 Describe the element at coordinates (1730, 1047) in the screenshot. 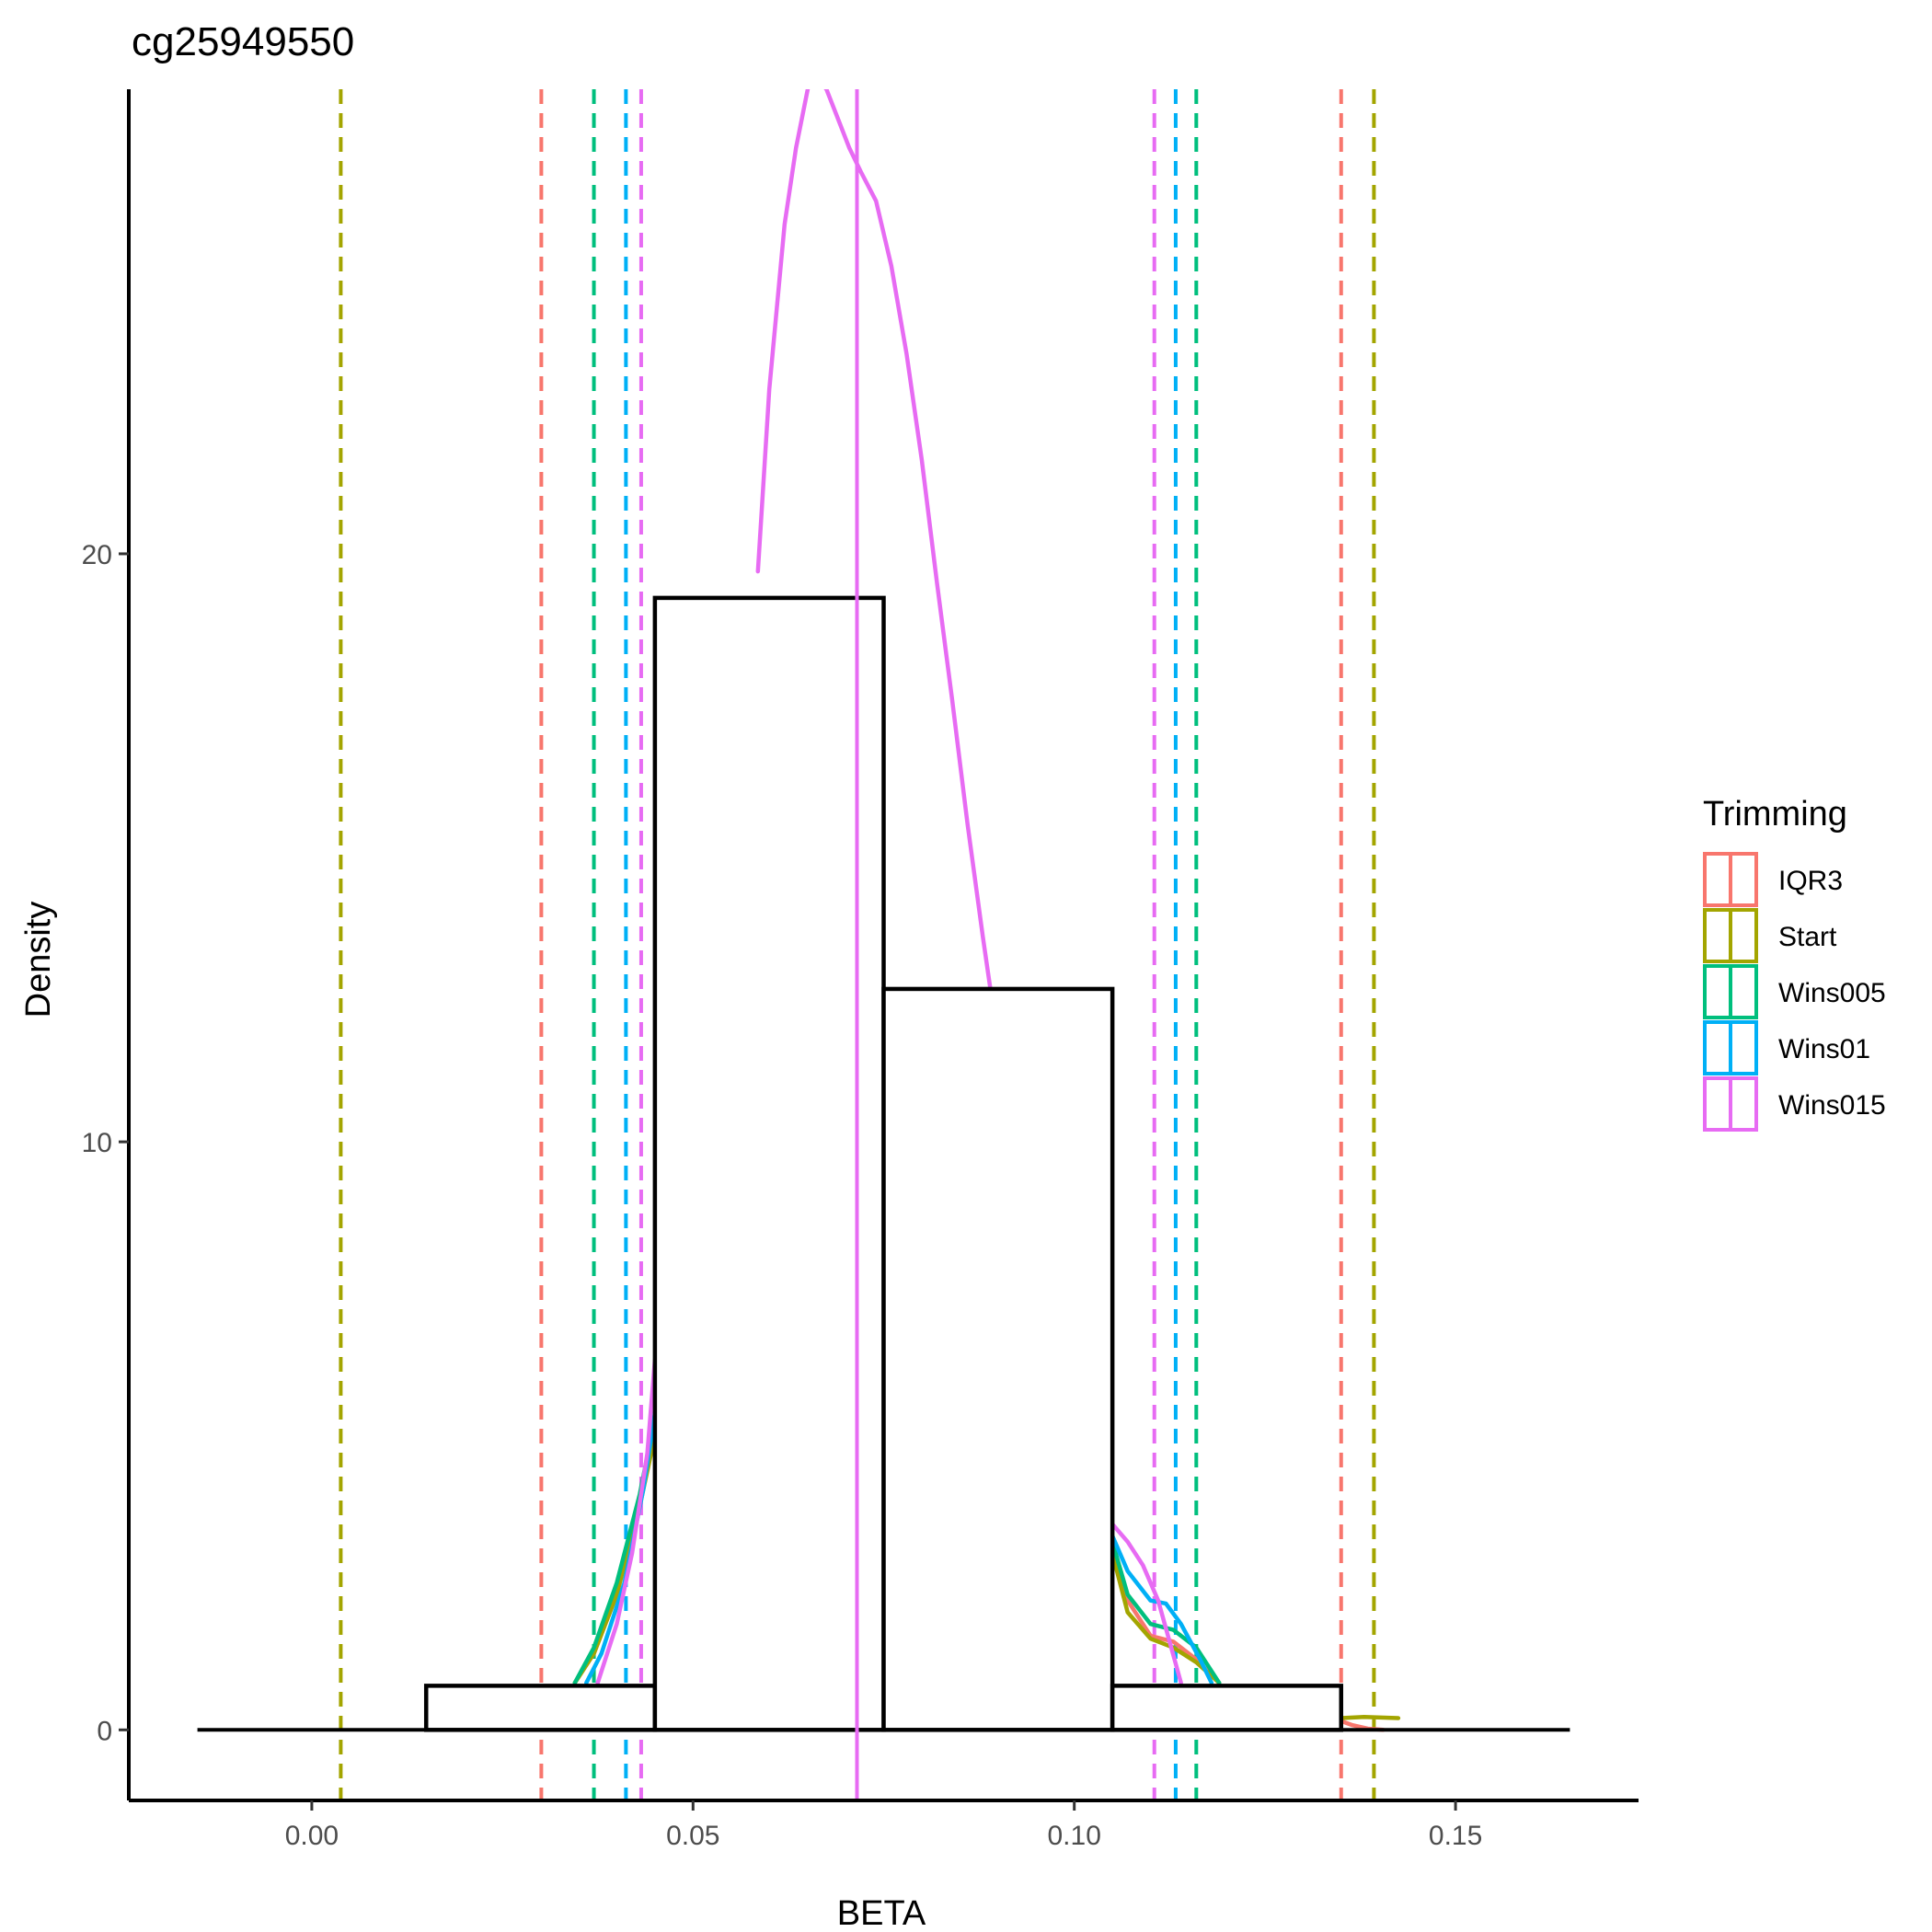

I see `legend-key-wins01` at that location.